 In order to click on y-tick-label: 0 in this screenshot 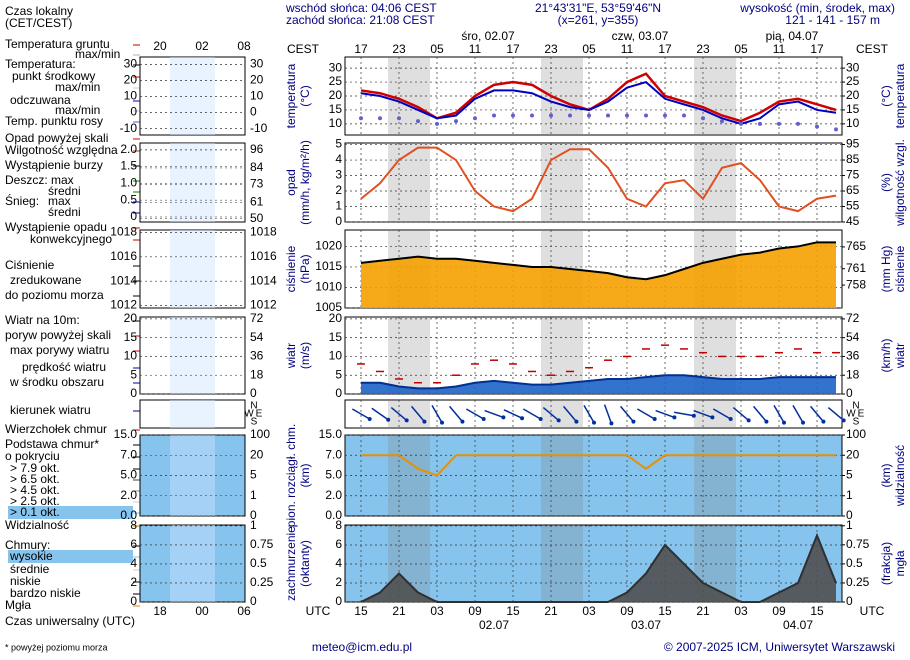, I will do `click(338, 393)`.